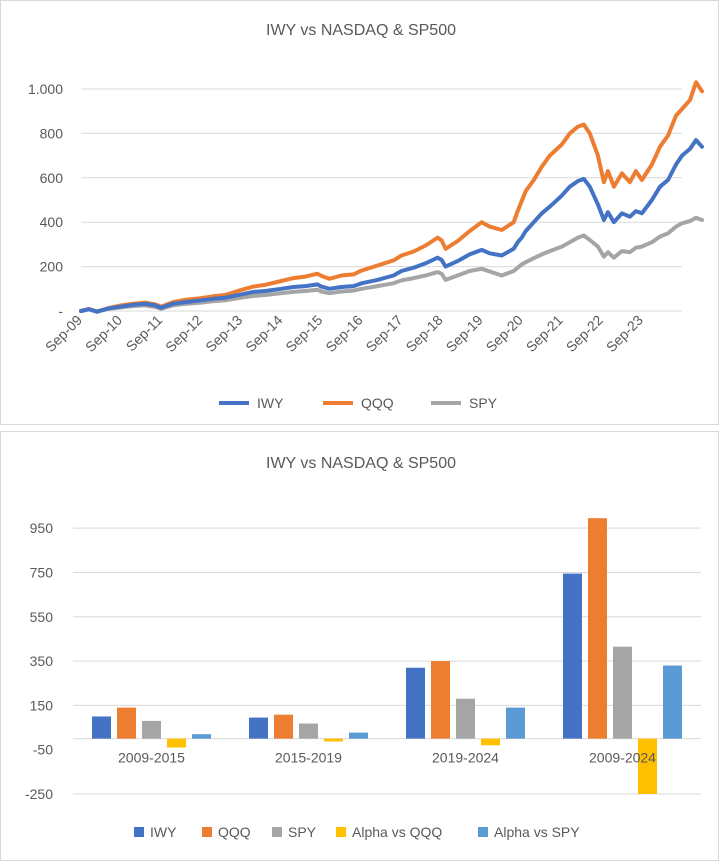 The image size is (719, 862). What do you see at coordinates (60, 311) in the screenshot?
I see `line-y-tick-label: -` at bounding box center [60, 311].